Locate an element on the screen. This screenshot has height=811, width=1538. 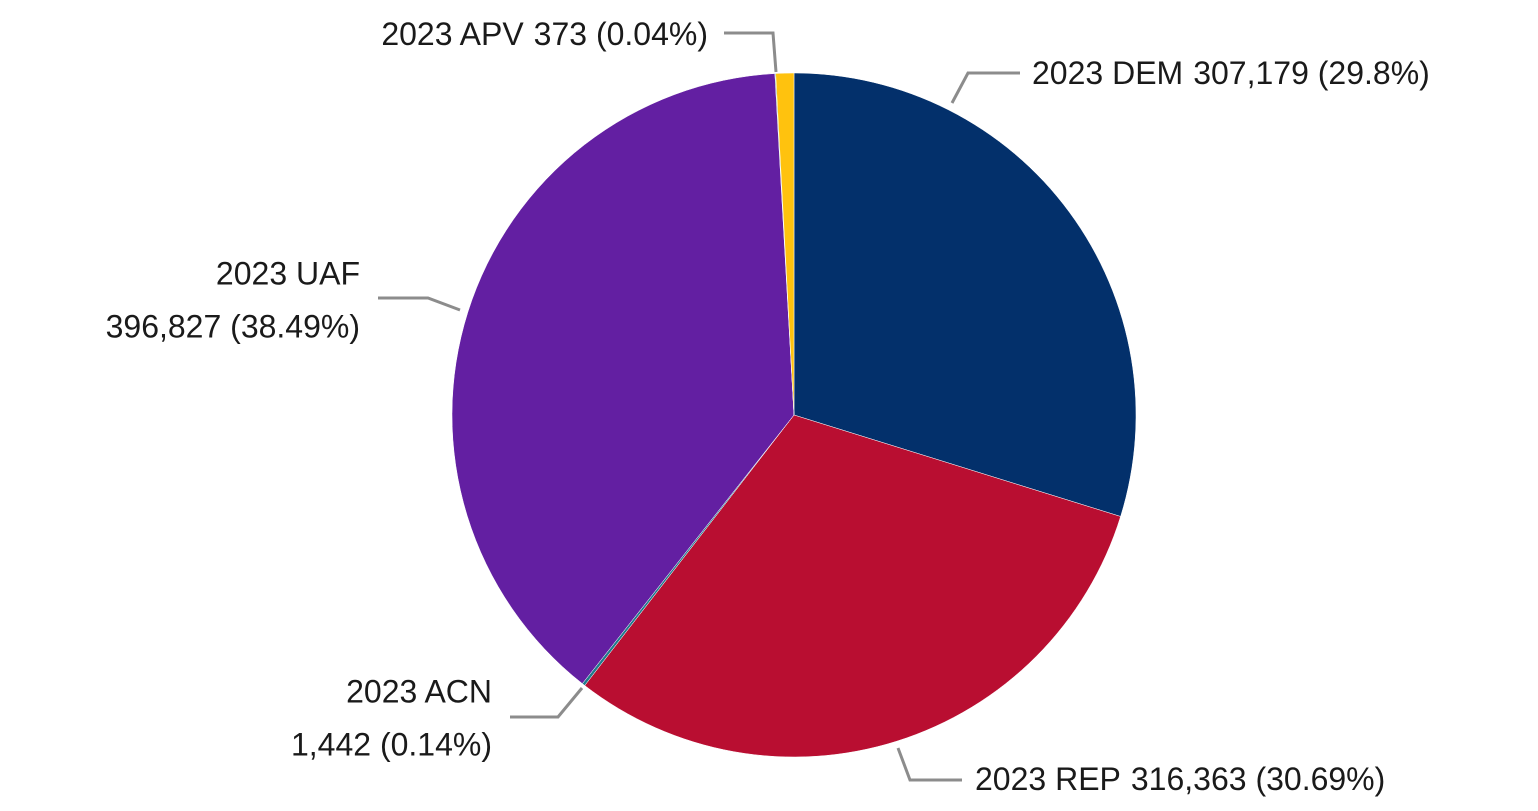
data-label: 2023 APV 373 (0.04%) is located at coordinates (544, 34).